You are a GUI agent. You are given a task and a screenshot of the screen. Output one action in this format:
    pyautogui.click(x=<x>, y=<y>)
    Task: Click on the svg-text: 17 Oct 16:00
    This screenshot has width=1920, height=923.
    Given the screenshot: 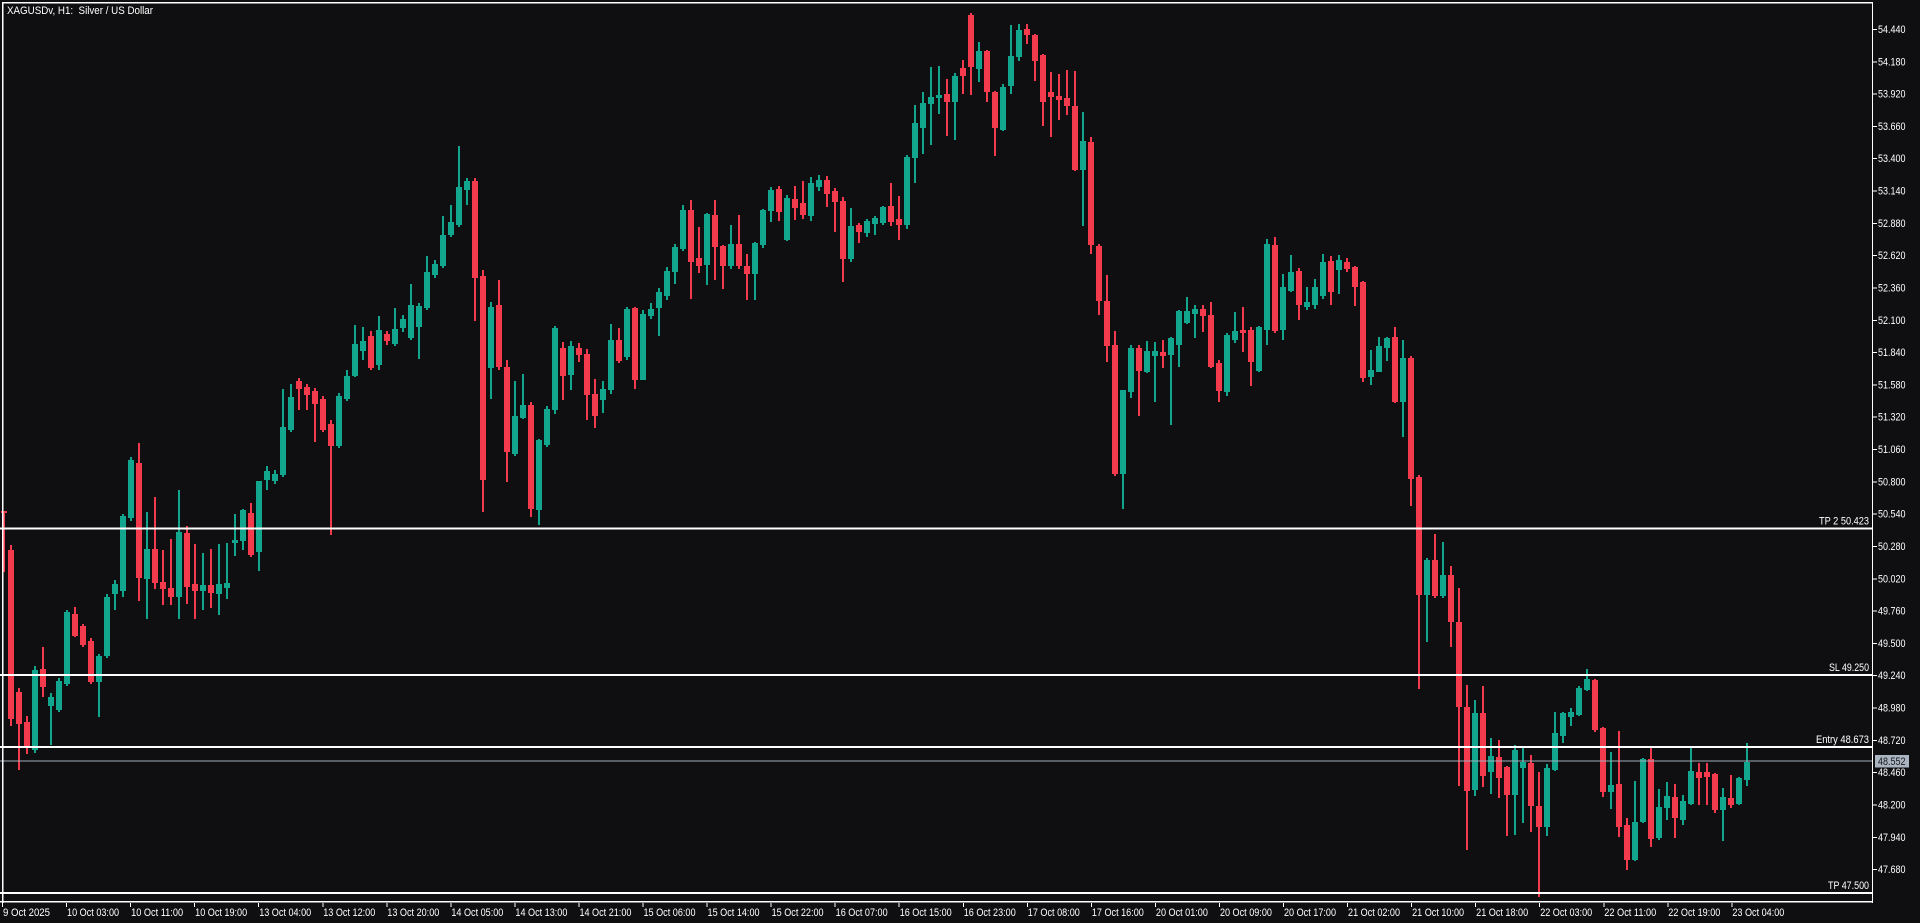 What is the action you would take?
    pyautogui.click(x=1118, y=913)
    